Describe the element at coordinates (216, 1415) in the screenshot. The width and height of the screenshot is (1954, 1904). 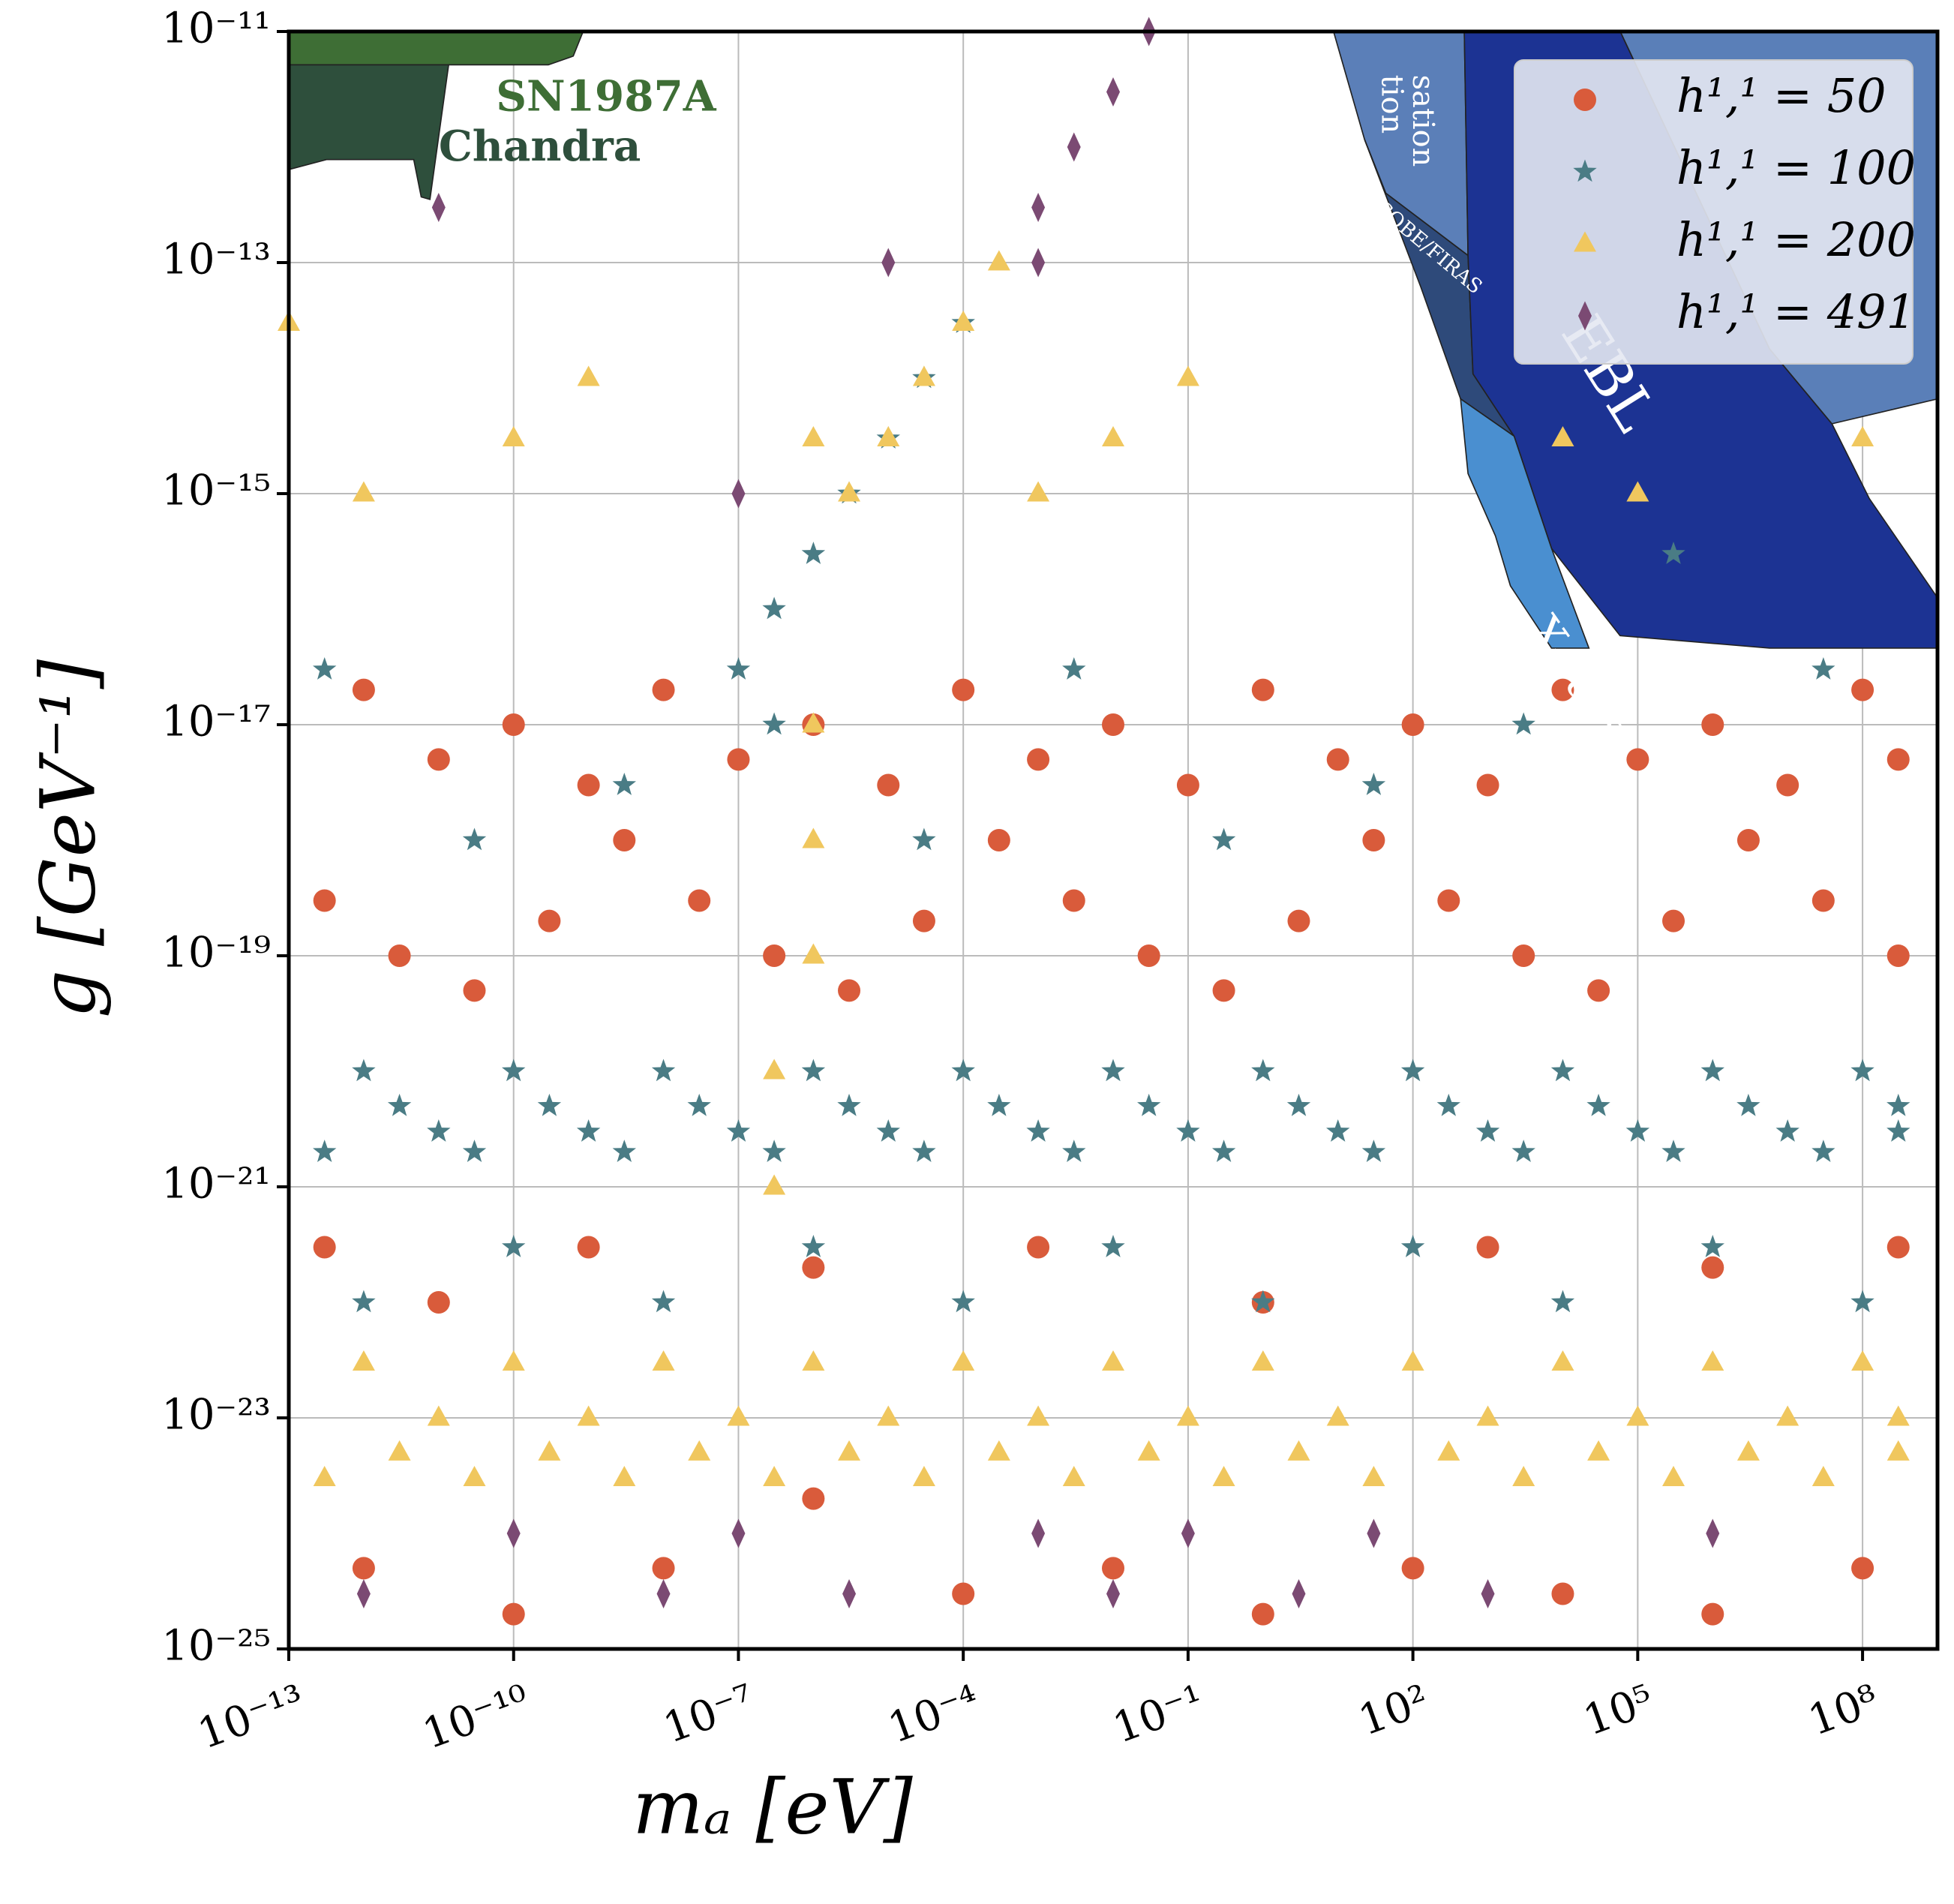
I see `y-tick-label: 10⁻²³` at that location.